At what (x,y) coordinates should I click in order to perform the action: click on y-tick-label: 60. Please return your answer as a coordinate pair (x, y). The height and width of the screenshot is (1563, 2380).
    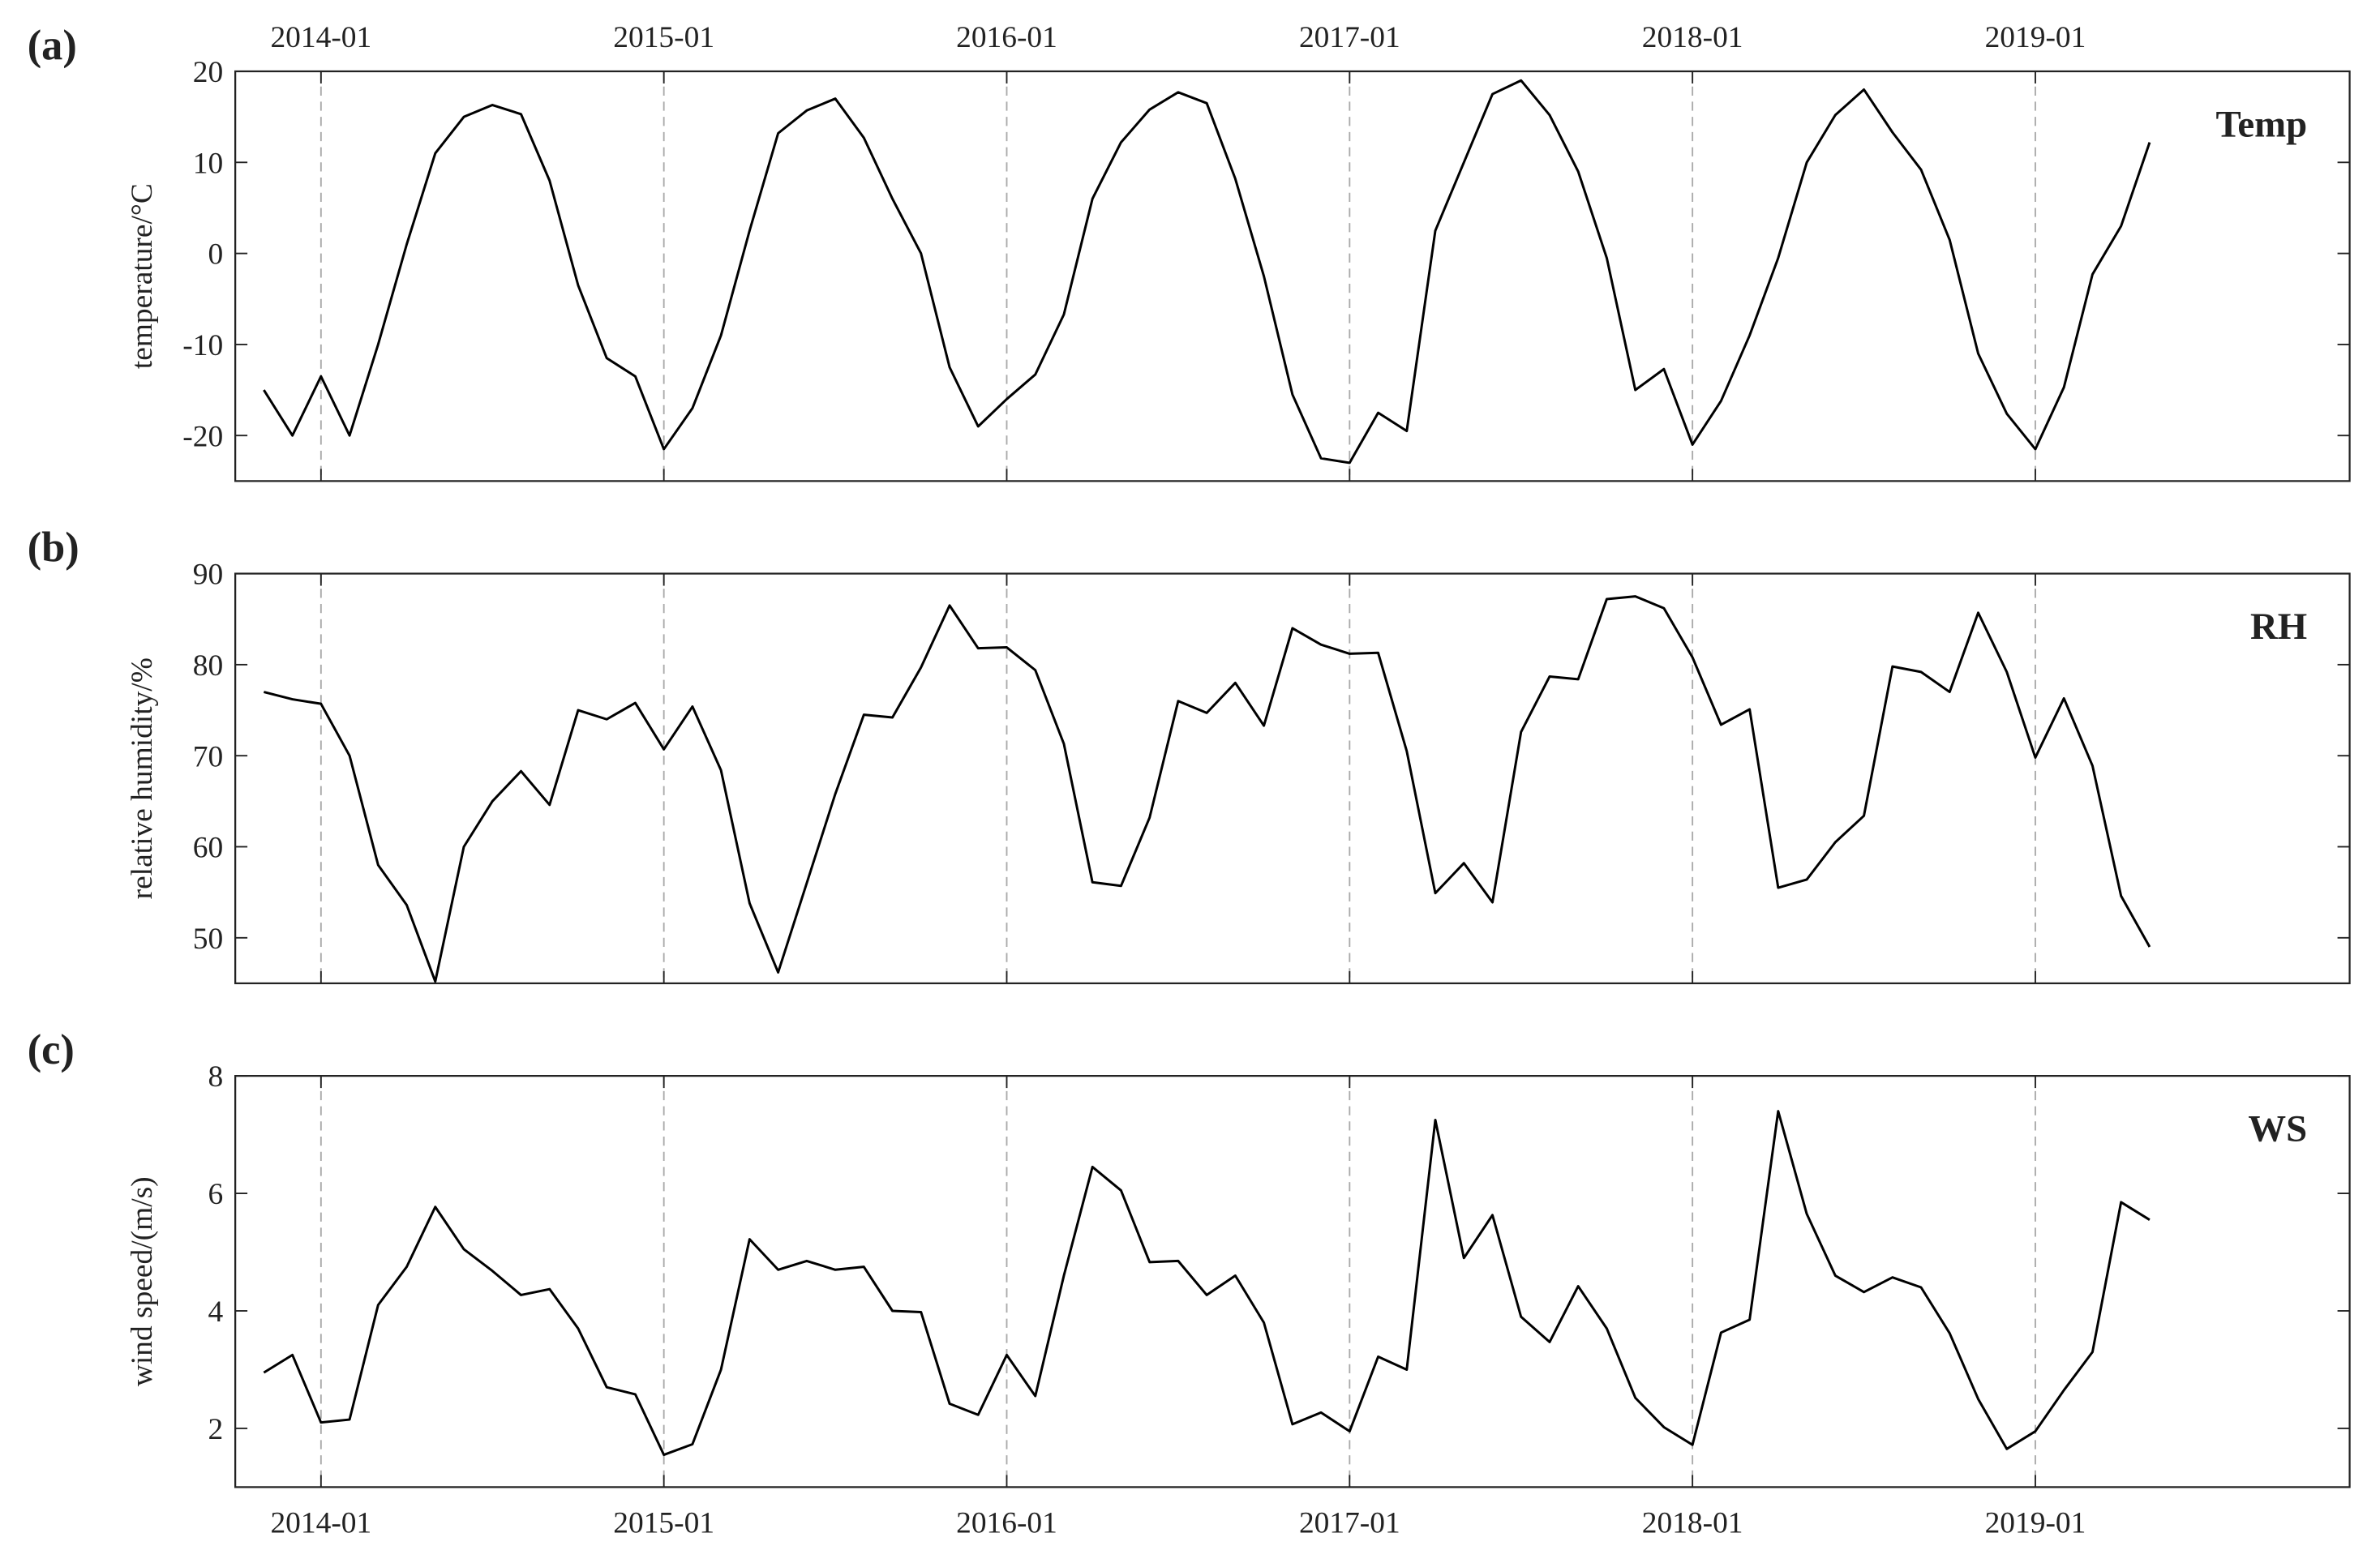
    Looking at the image, I should click on (208, 849).